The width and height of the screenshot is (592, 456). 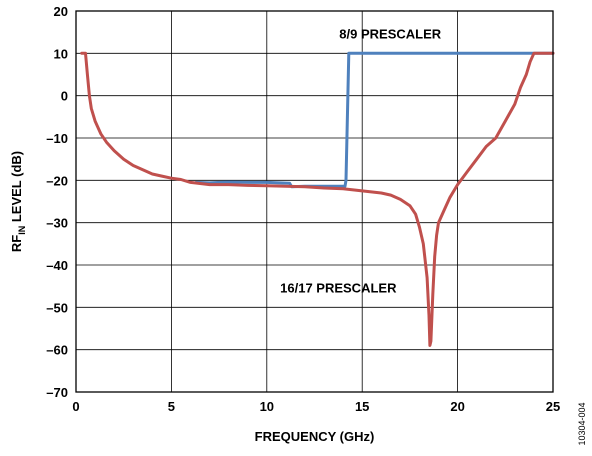 I want to click on y-tick-label: –60, so click(x=57, y=350).